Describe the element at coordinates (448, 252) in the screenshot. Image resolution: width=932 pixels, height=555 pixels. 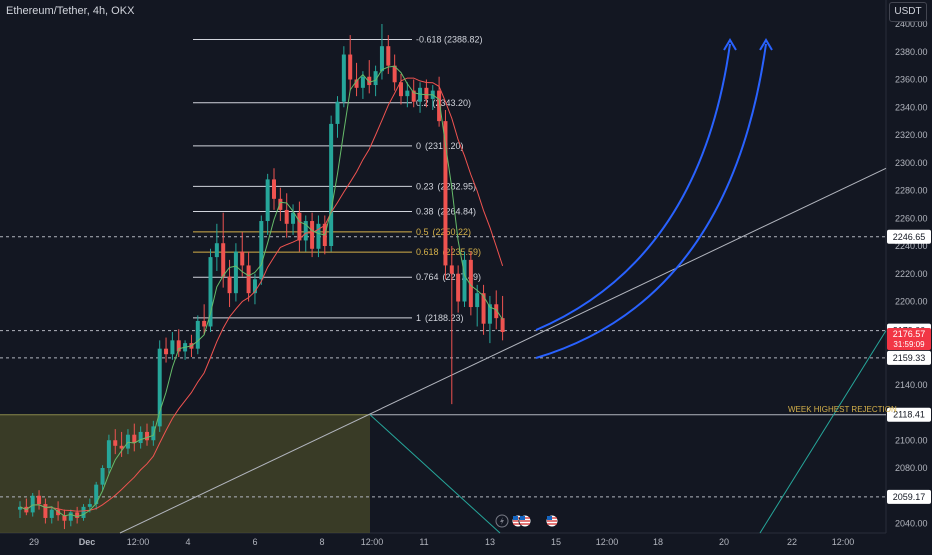
I see `fib-level-label: 0.618 (2235.59)` at that location.